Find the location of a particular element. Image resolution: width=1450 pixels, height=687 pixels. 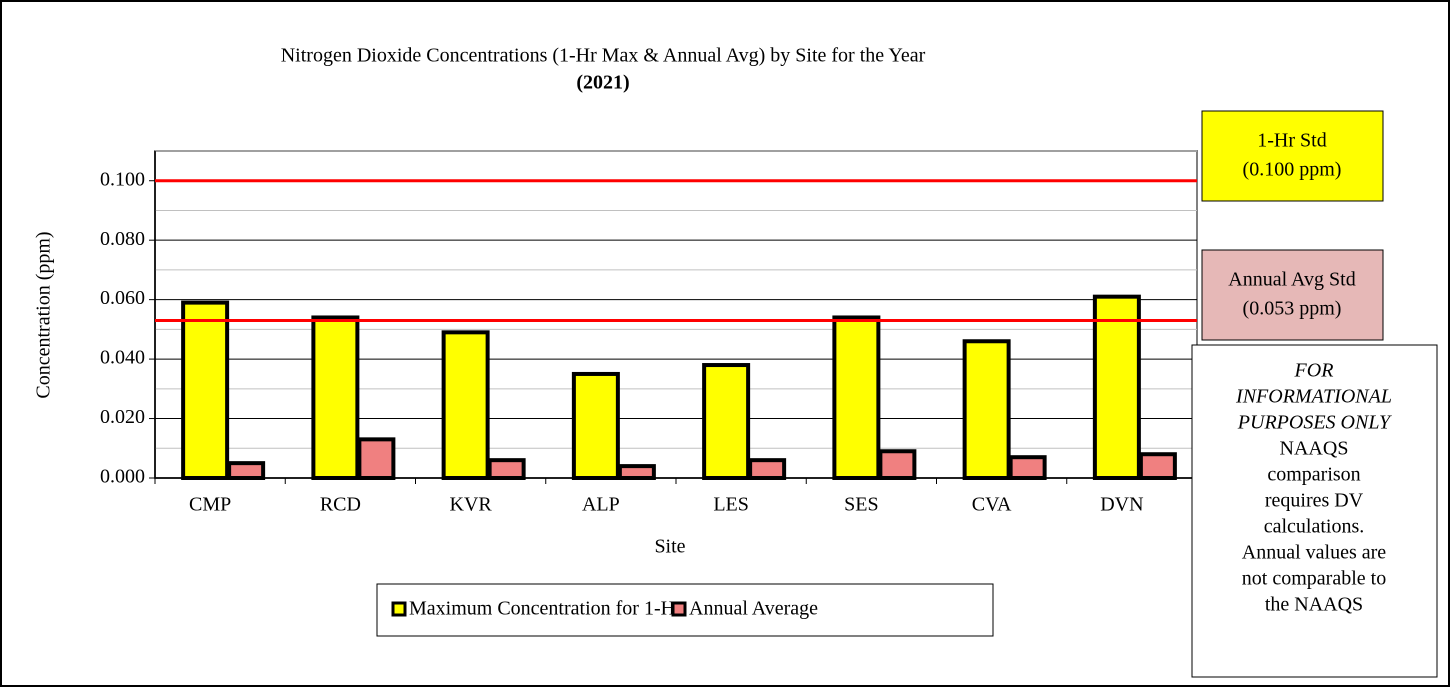

y-tick-label: 0.040 is located at coordinates (122, 358).